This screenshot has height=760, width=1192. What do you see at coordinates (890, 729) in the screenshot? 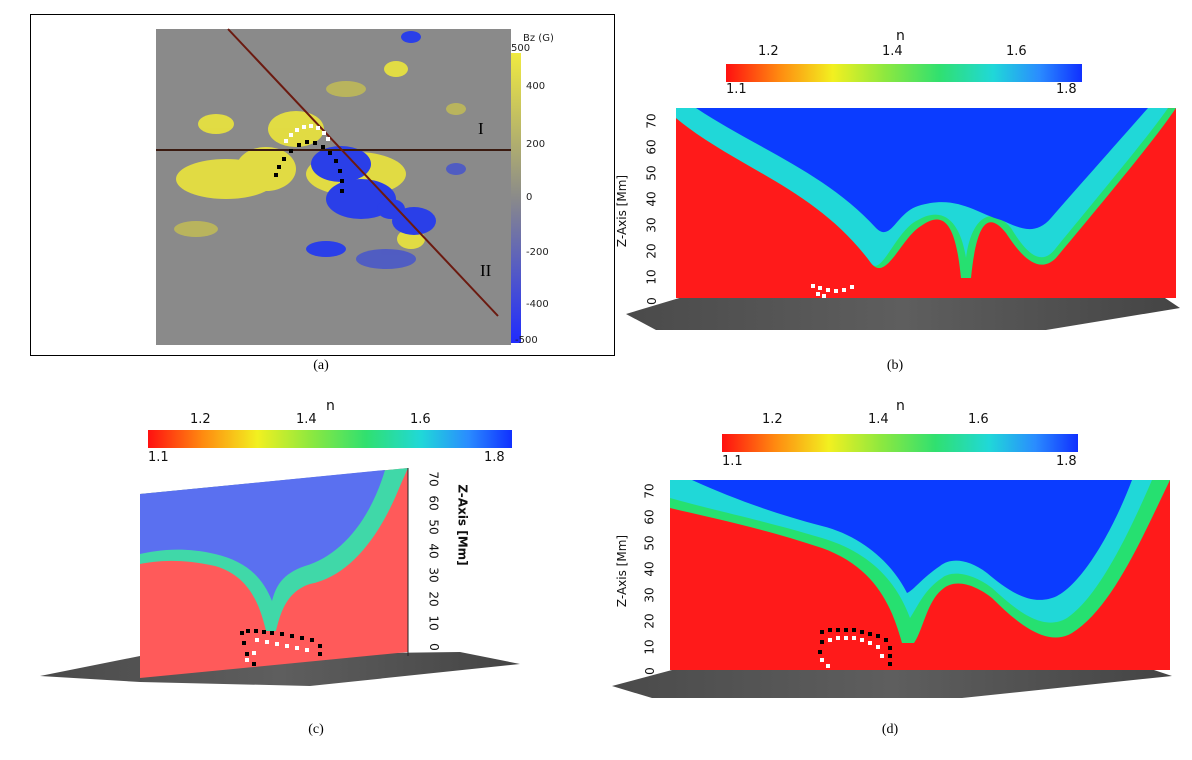
I see `caption-d: (d)` at bounding box center [890, 729].